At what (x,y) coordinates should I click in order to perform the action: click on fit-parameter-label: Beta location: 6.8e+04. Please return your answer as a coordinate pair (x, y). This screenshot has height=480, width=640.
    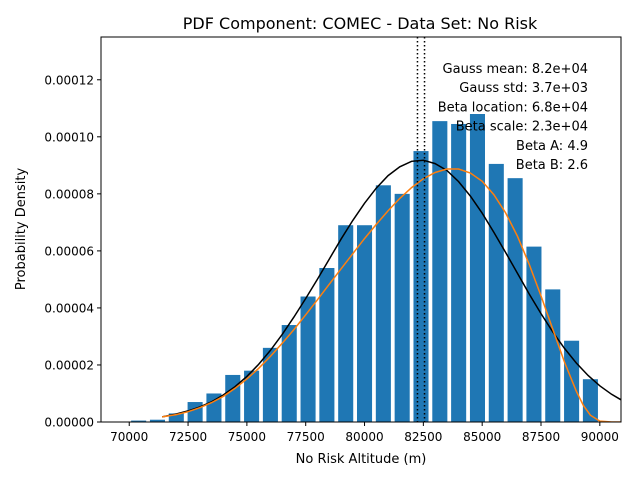
    Looking at the image, I should click on (513, 107).